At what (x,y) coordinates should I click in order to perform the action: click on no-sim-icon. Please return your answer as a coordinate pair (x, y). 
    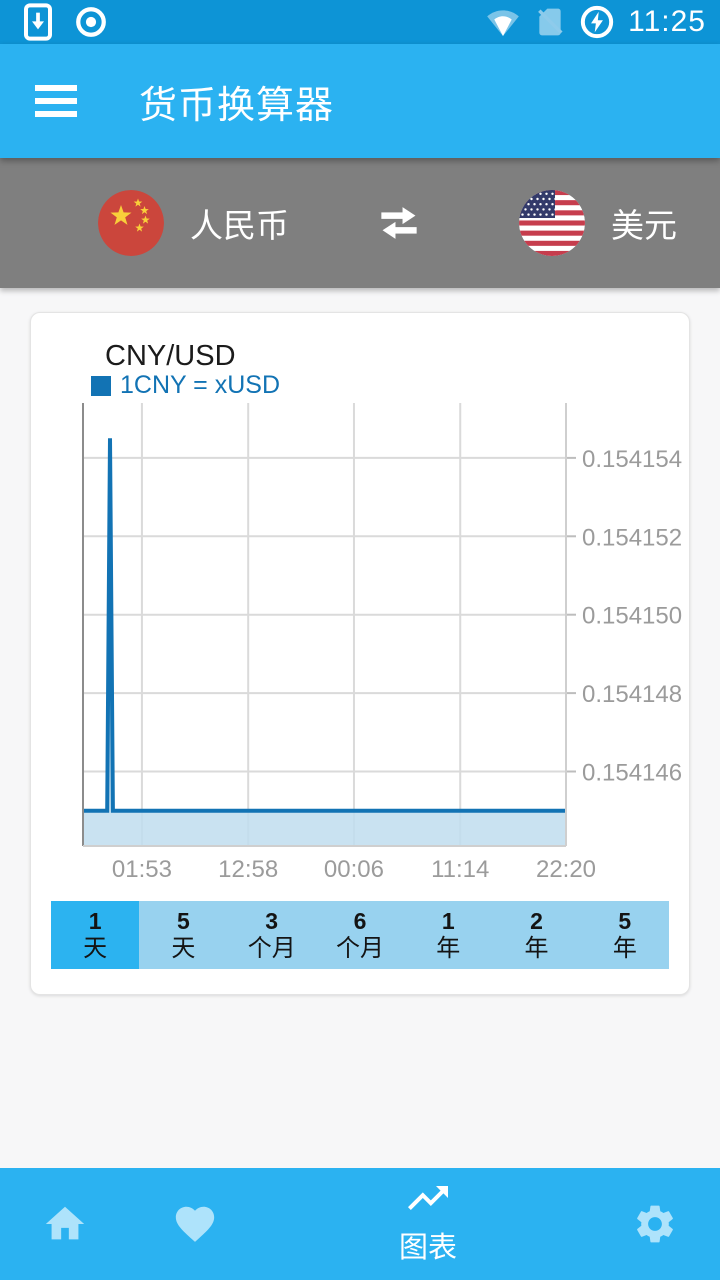
    Looking at the image, I should click on (550, 22).